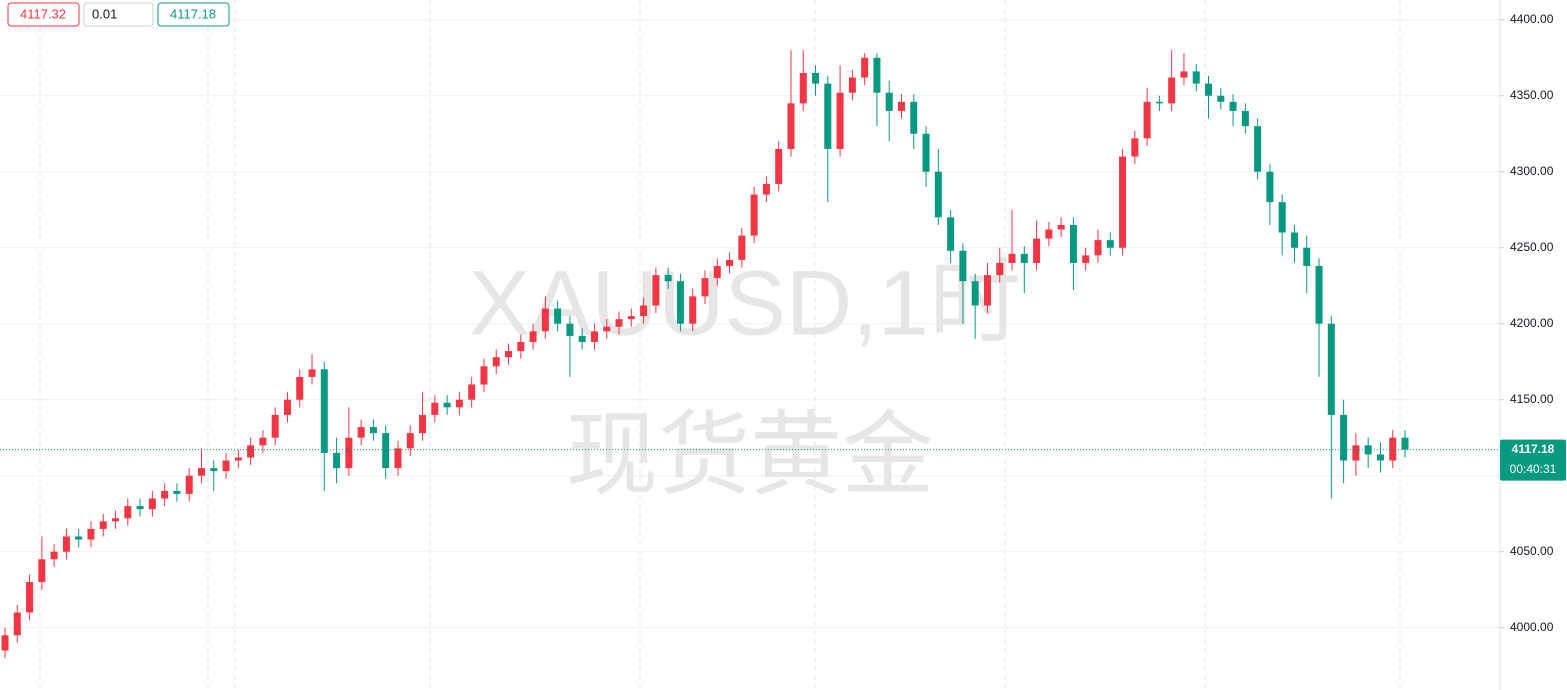 The image size is (1567, 690). Describe the element at coordinates (1532, 627) in the screenshot. I see `y-tick-label: 4000.00` at that location.